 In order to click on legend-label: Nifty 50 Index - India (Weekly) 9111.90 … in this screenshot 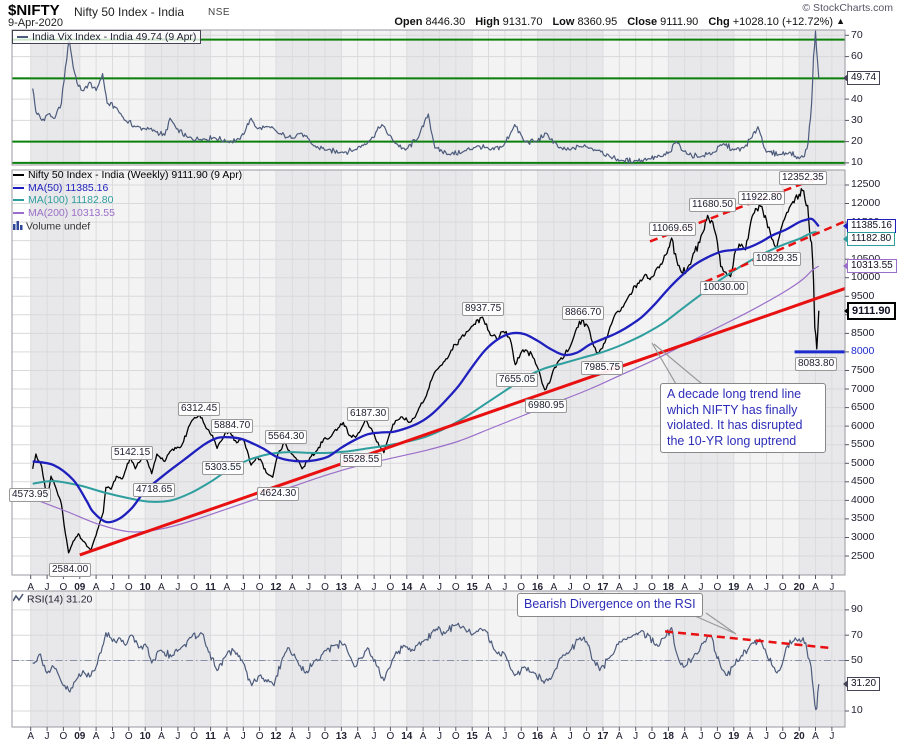, I will do `click(135, 175)`.